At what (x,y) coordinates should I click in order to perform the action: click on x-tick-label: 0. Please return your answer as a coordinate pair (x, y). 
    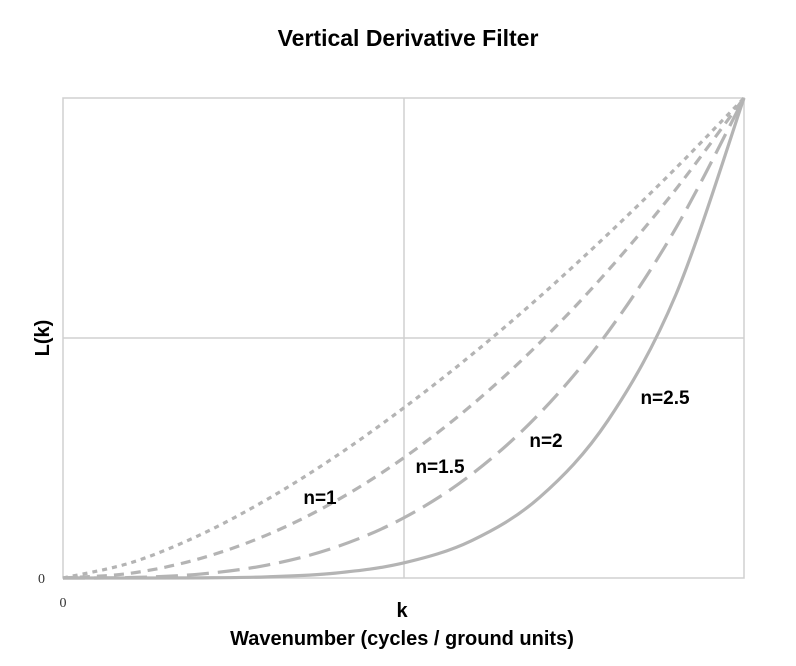
    Looking at the image, I should click on (63, 603).